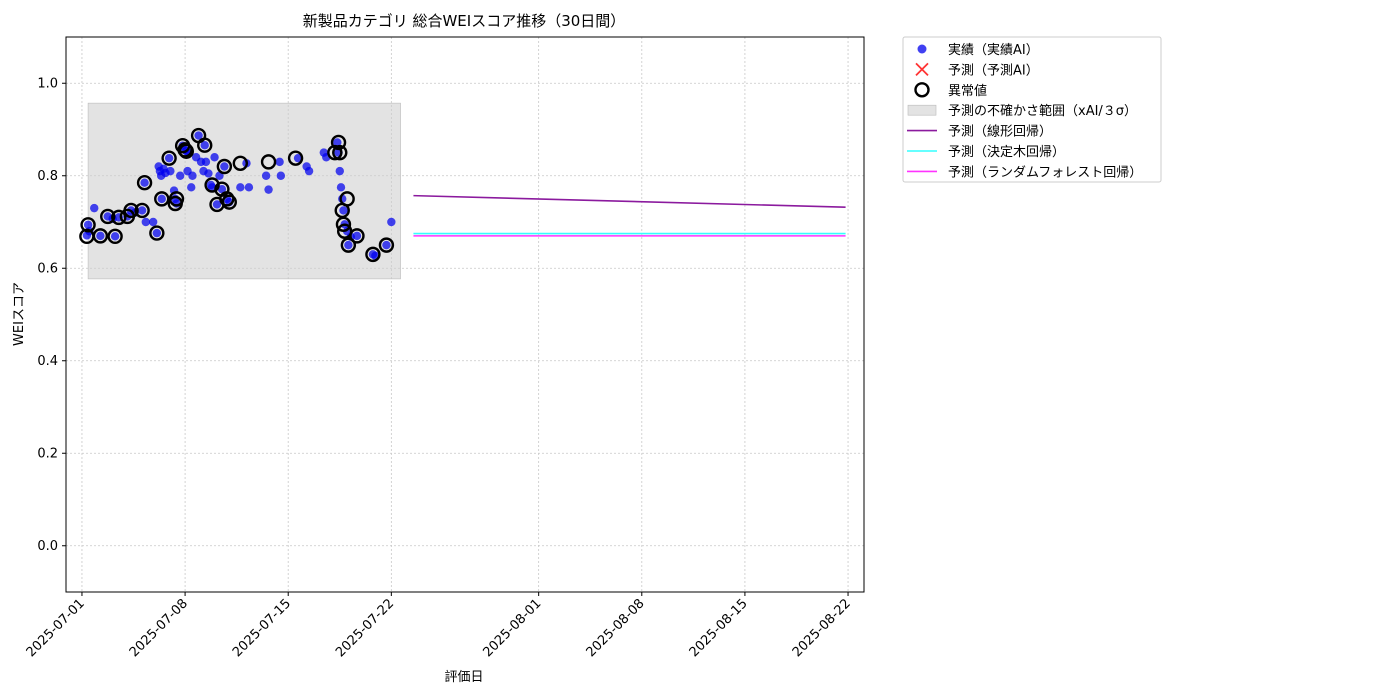  What do you see at coordinates (47, 83) in the screenshot?
I see `y-tick-label: 1.0` at bounding box center [47, 83].